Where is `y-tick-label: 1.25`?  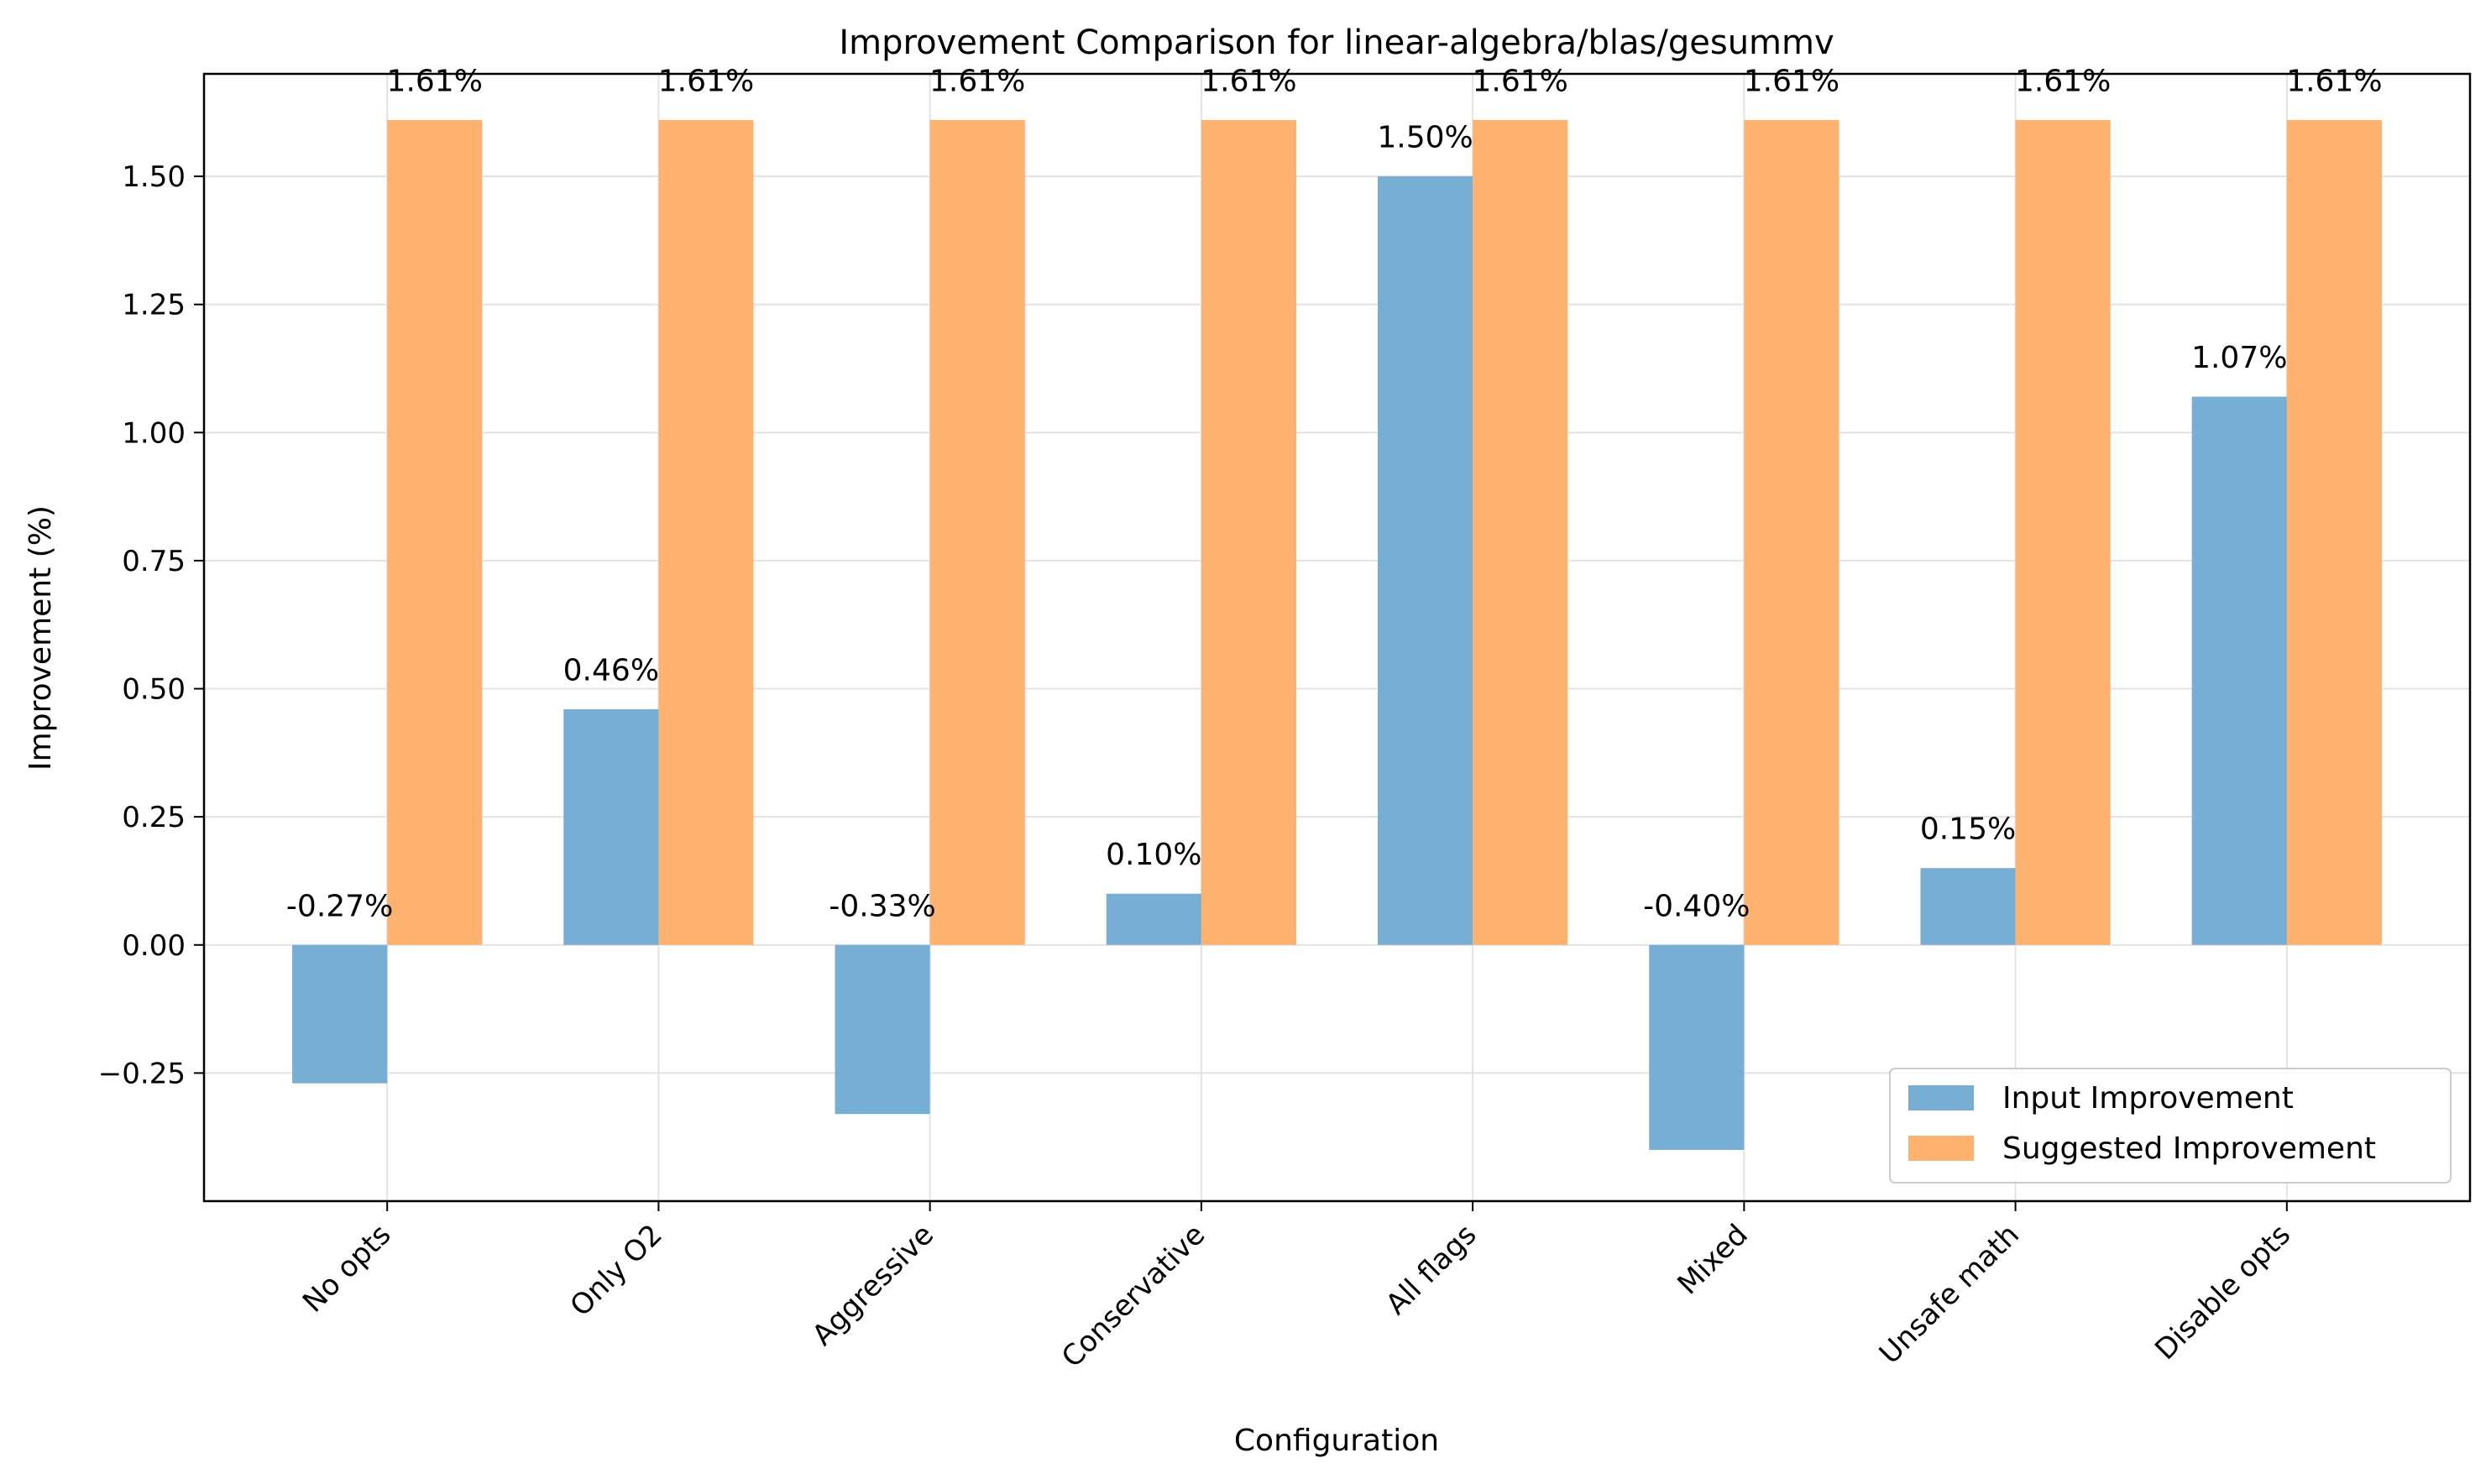 y-tick-label: 1.25 is located at coordinates (154, 305).